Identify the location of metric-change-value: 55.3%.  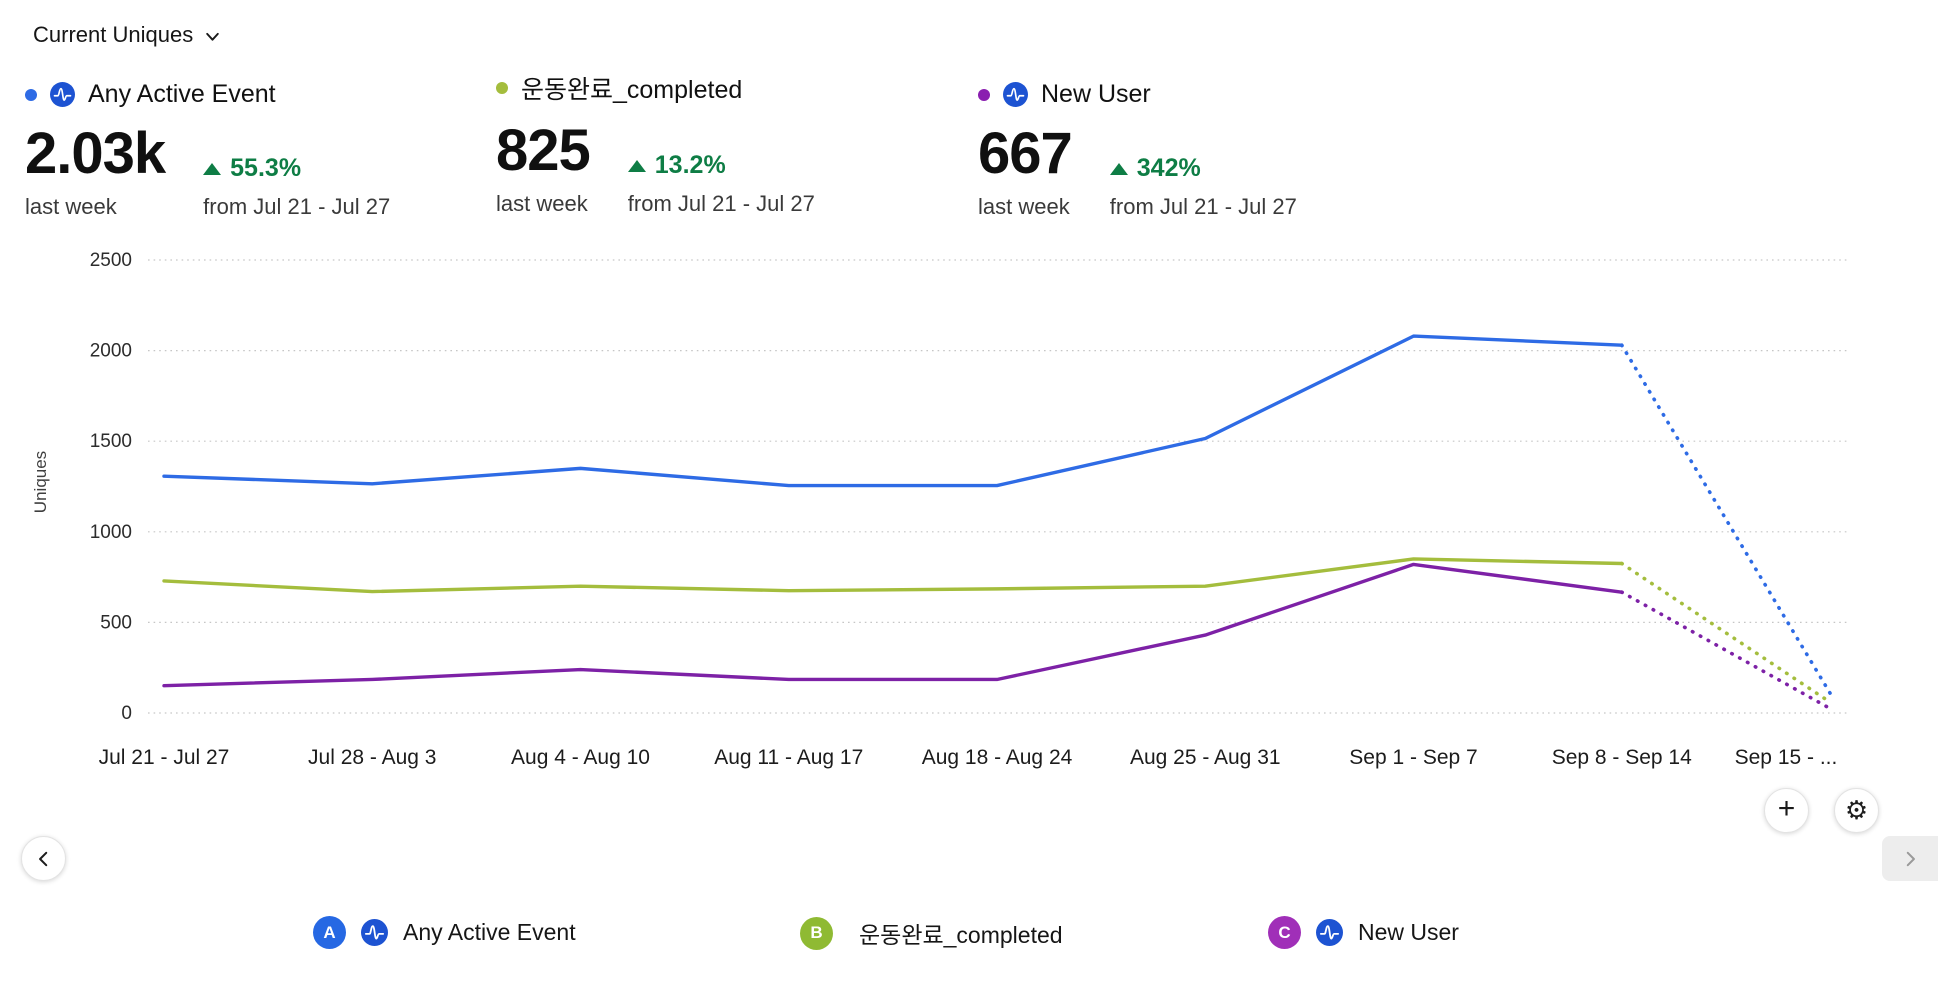
(266, 168).